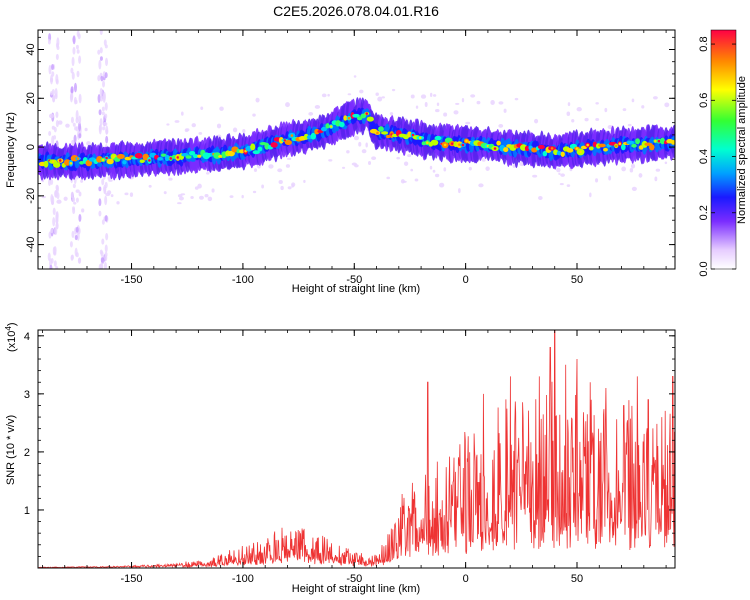 This screenshot has height=600, width=750. Describe the element at coordinates (466, 280) in the screenshot. I see `x-tick-label: 0` at that location.